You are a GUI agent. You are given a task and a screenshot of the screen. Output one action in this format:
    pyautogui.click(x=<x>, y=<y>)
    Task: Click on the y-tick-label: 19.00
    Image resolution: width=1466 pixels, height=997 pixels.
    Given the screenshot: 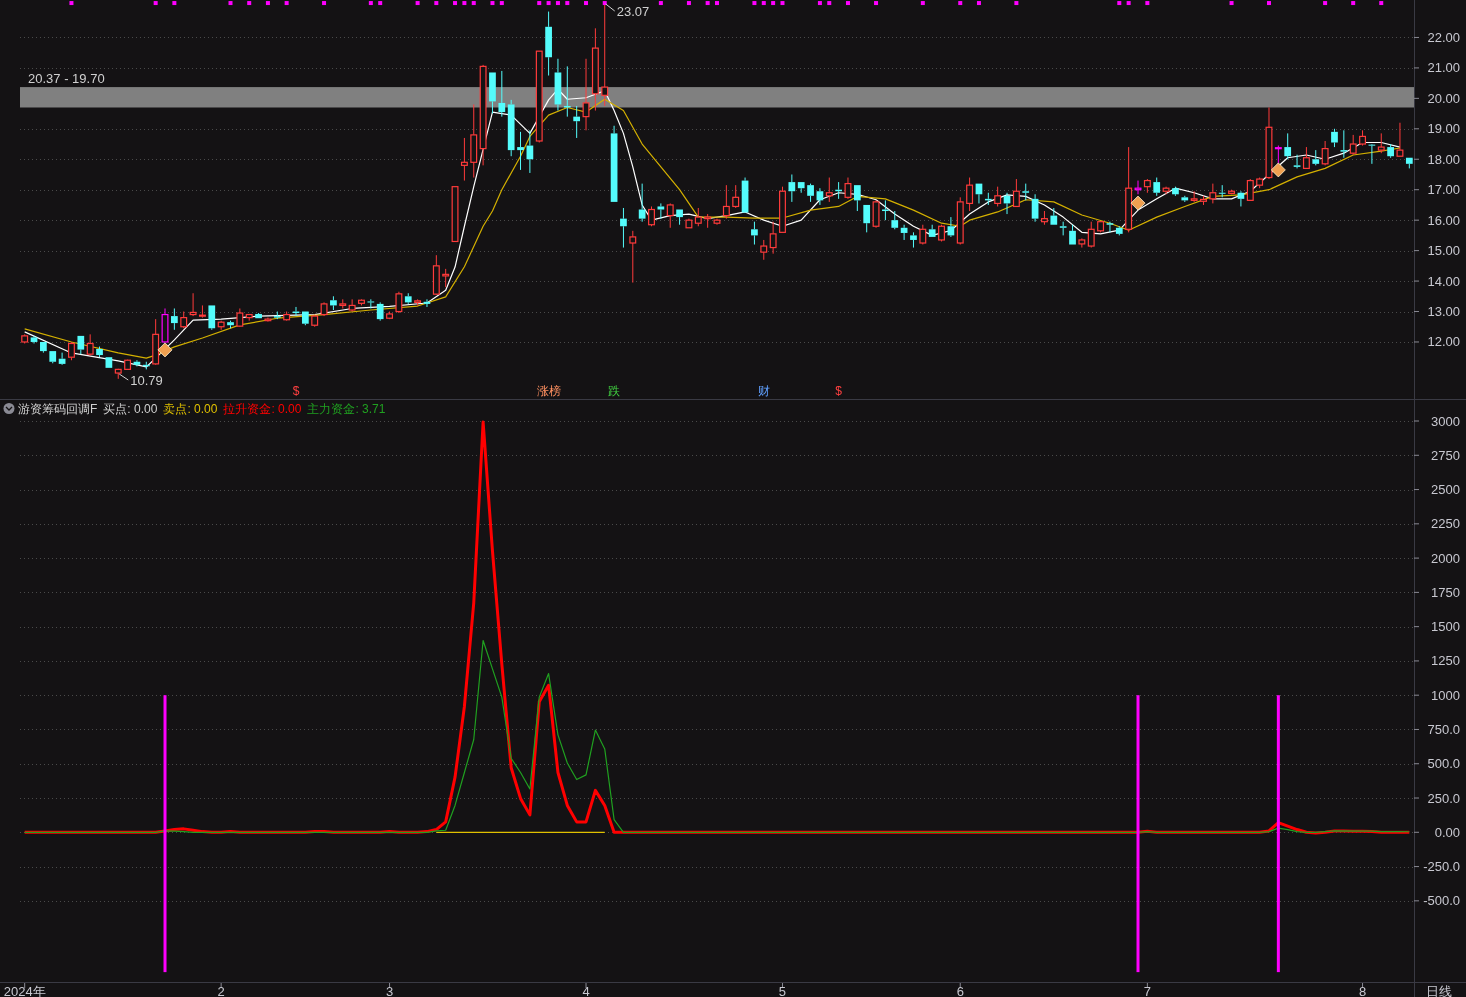 What is the action you would take?
    pyautogui.click(x=1443, y=129)
    